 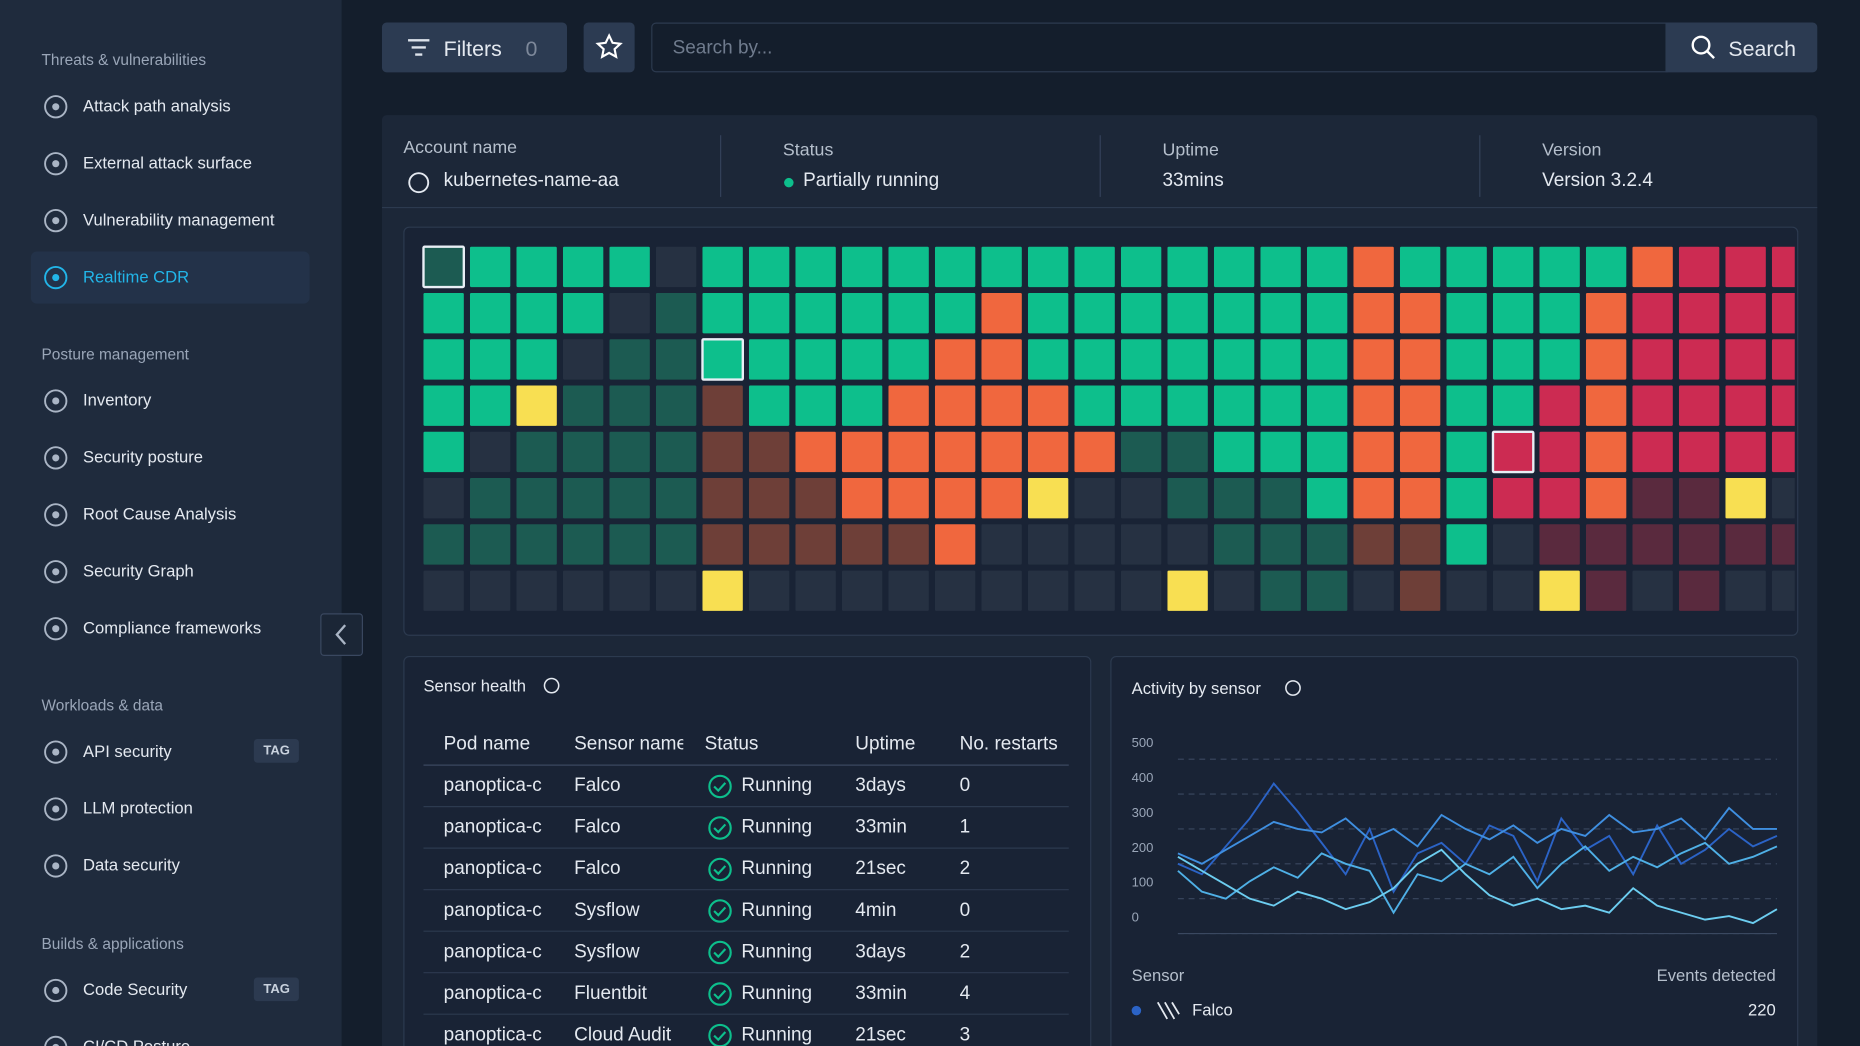 What do you see at coordinates (170, 990) in the screenshot?
I see `nav-item: Code Security TAG` at bounding box center [170, 990].